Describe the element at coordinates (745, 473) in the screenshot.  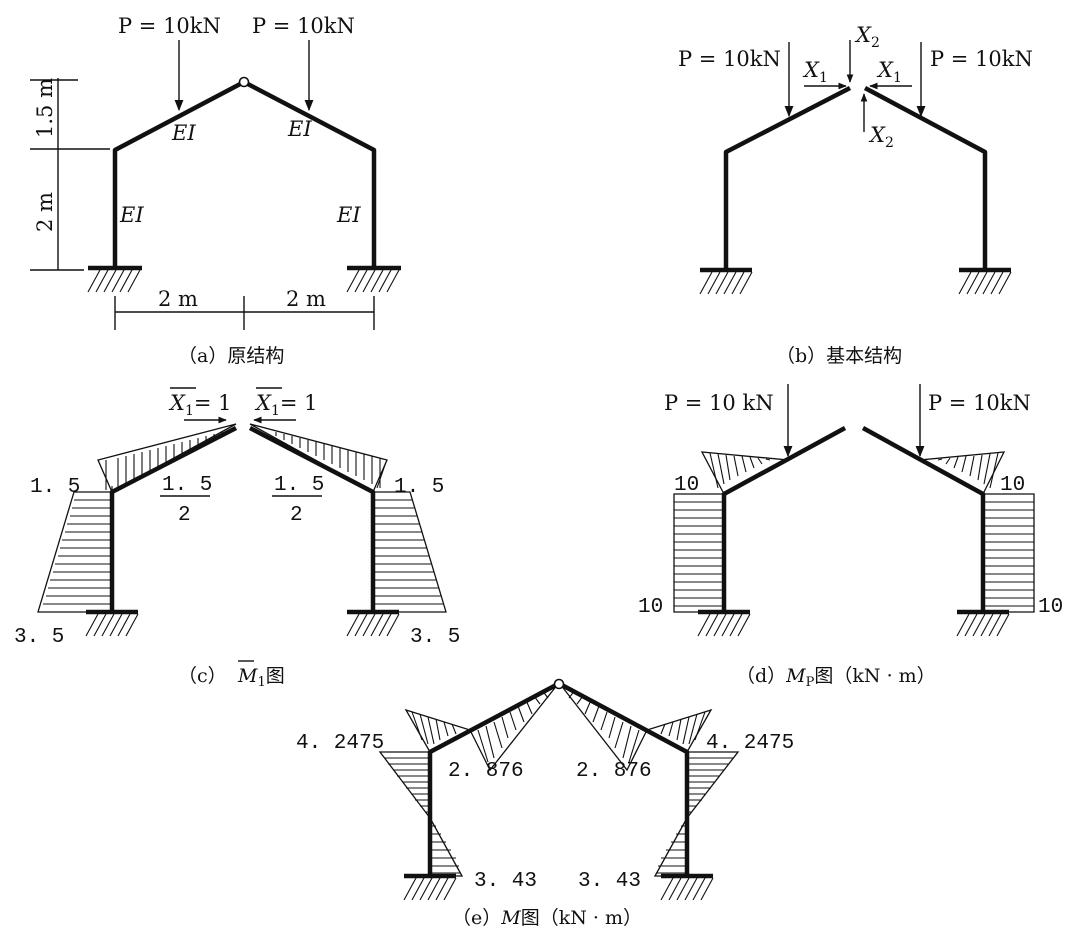
I see `d-left-rafter-moment` at that location.